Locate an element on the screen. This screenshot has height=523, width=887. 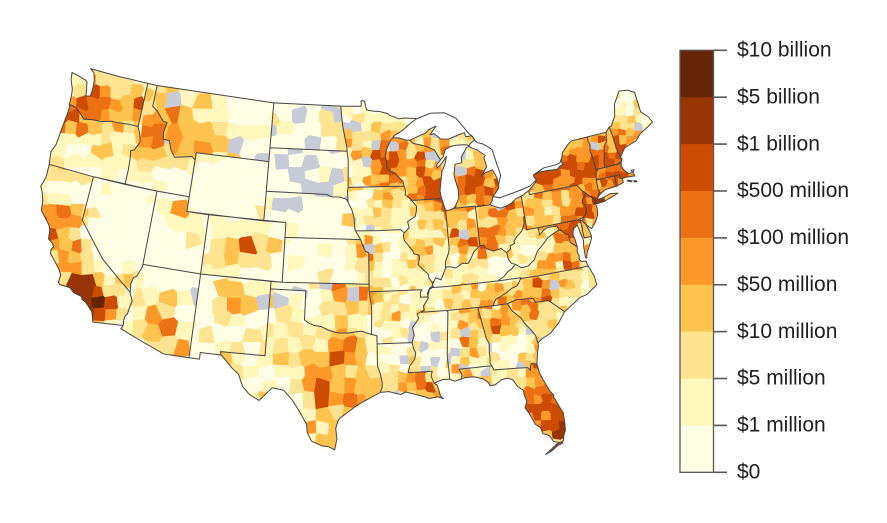
svg-text: $5 million is located at coordinates (781, 378).